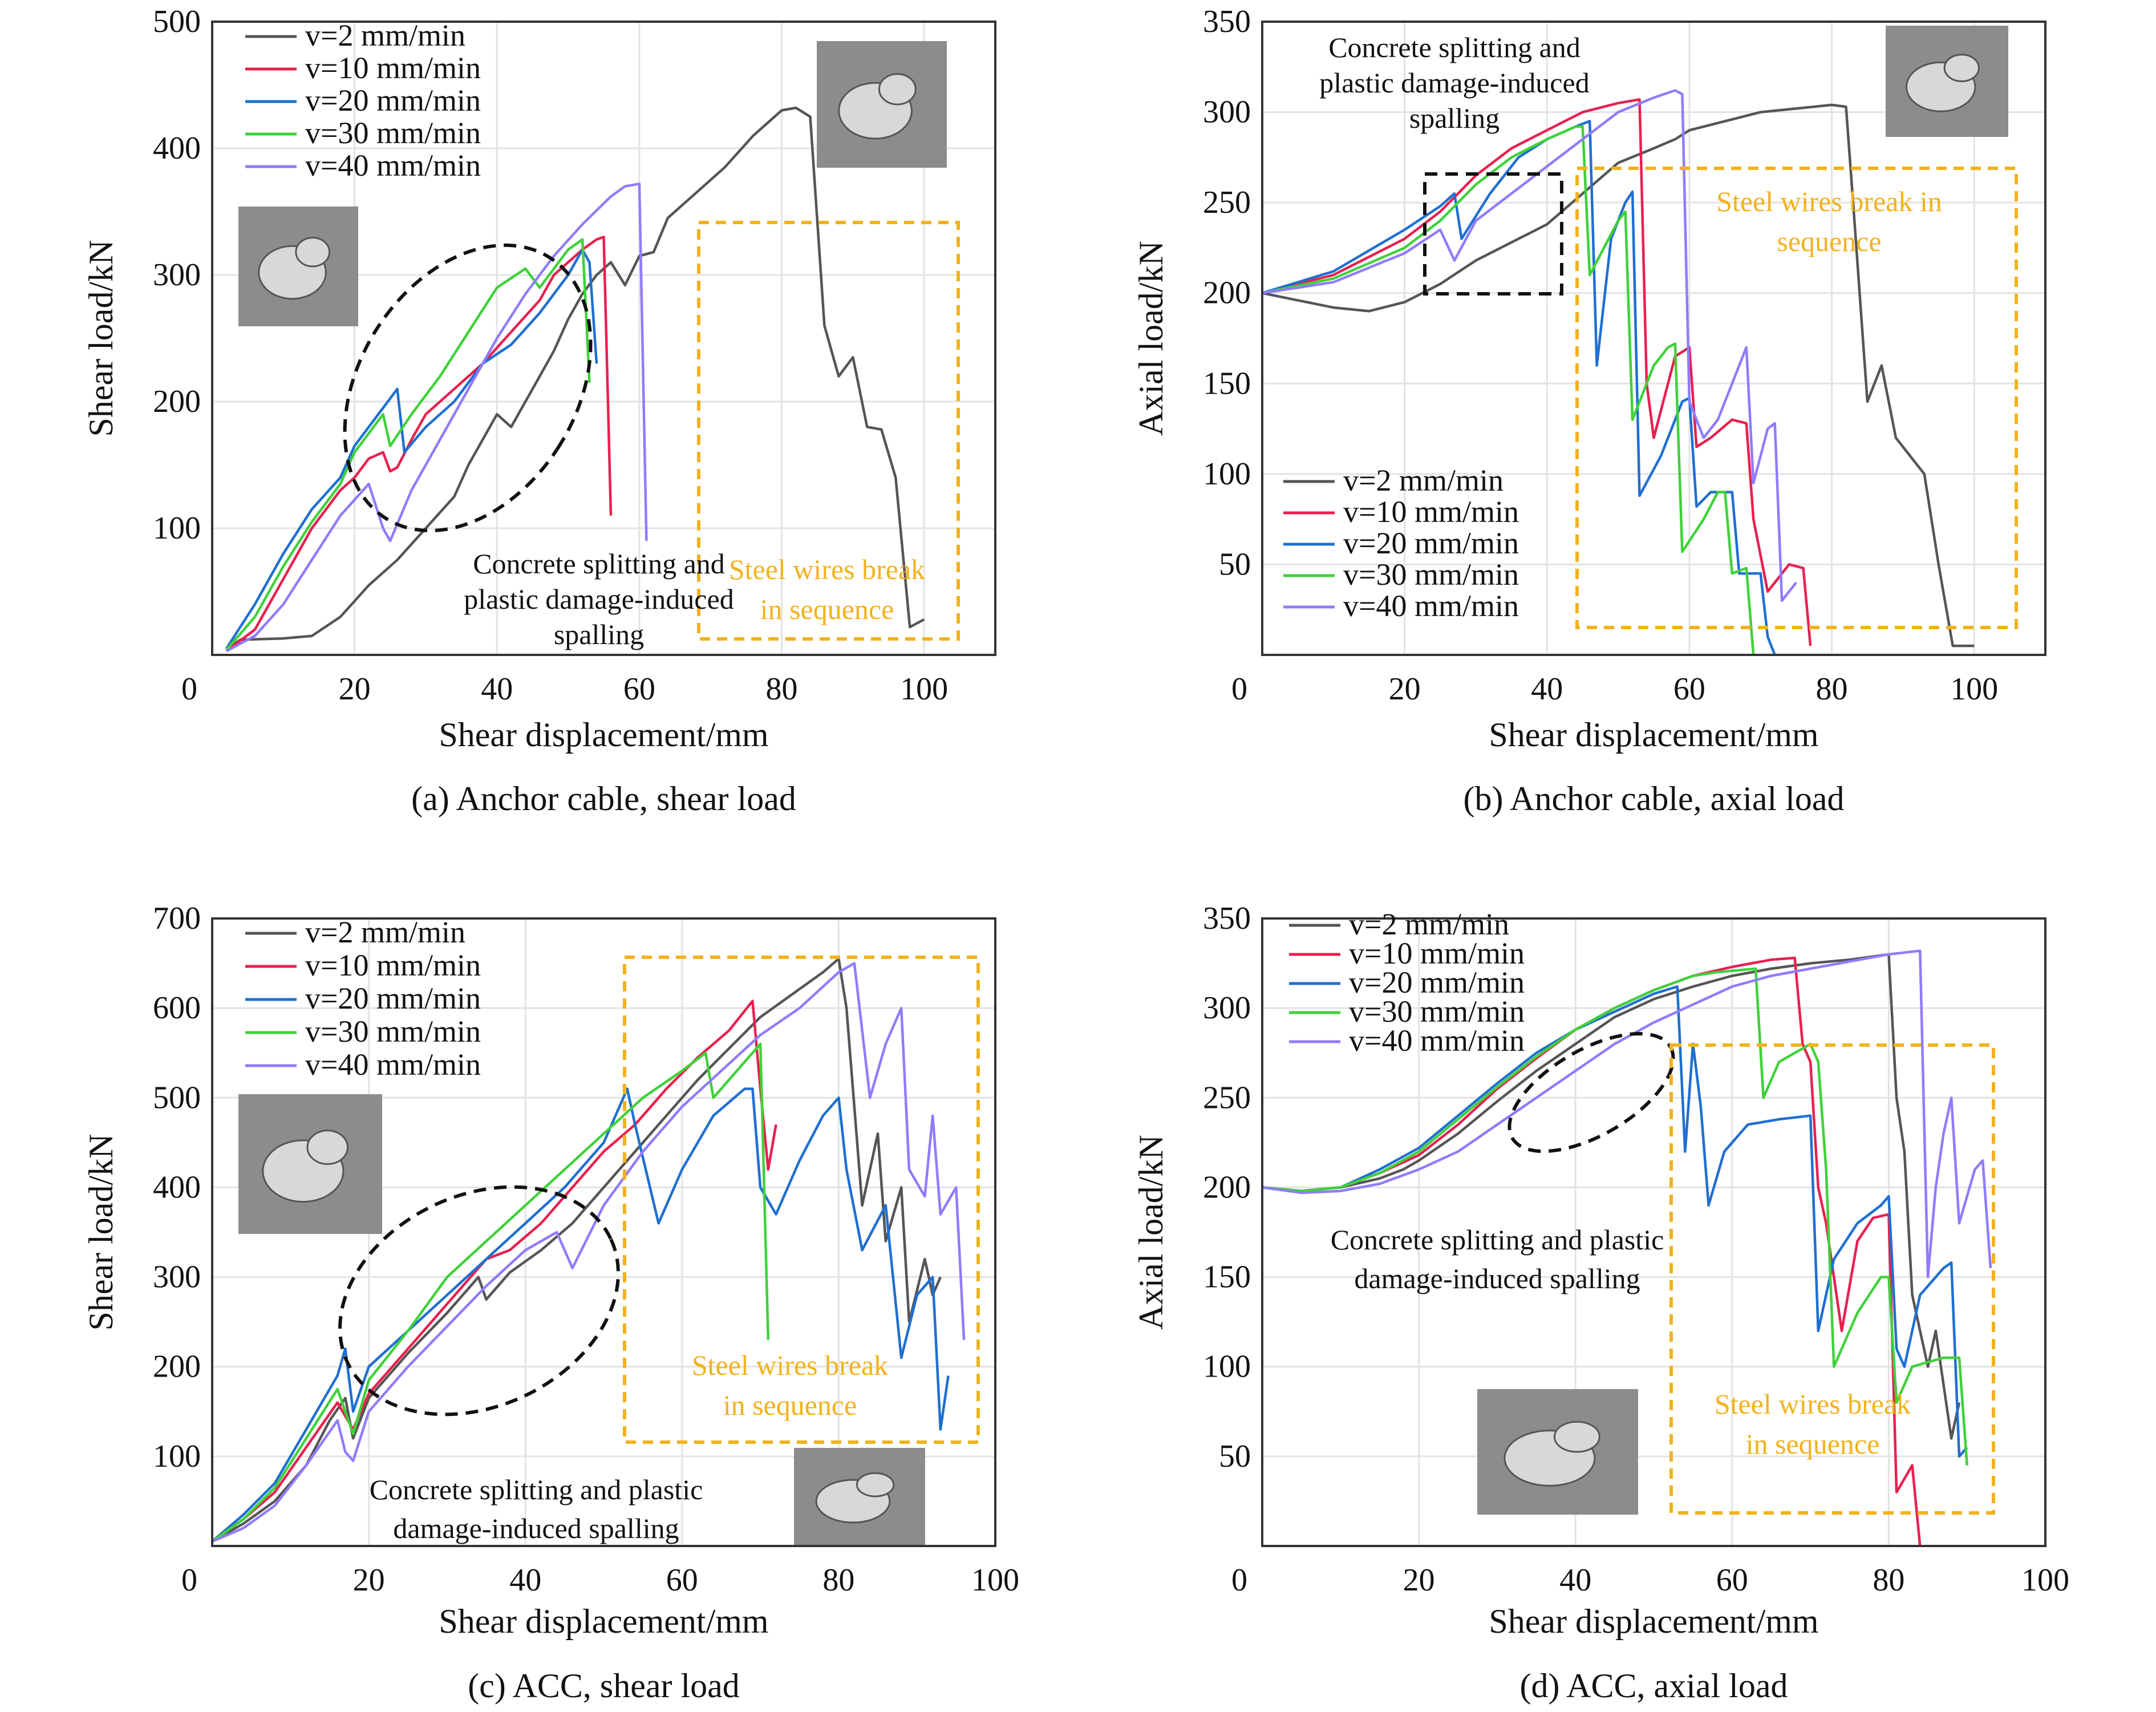 The image size is (2156, 1712). Describe the element at coordinates (1235, 1456) in the screenshot. I see `y-tick-label: 50` at that location.